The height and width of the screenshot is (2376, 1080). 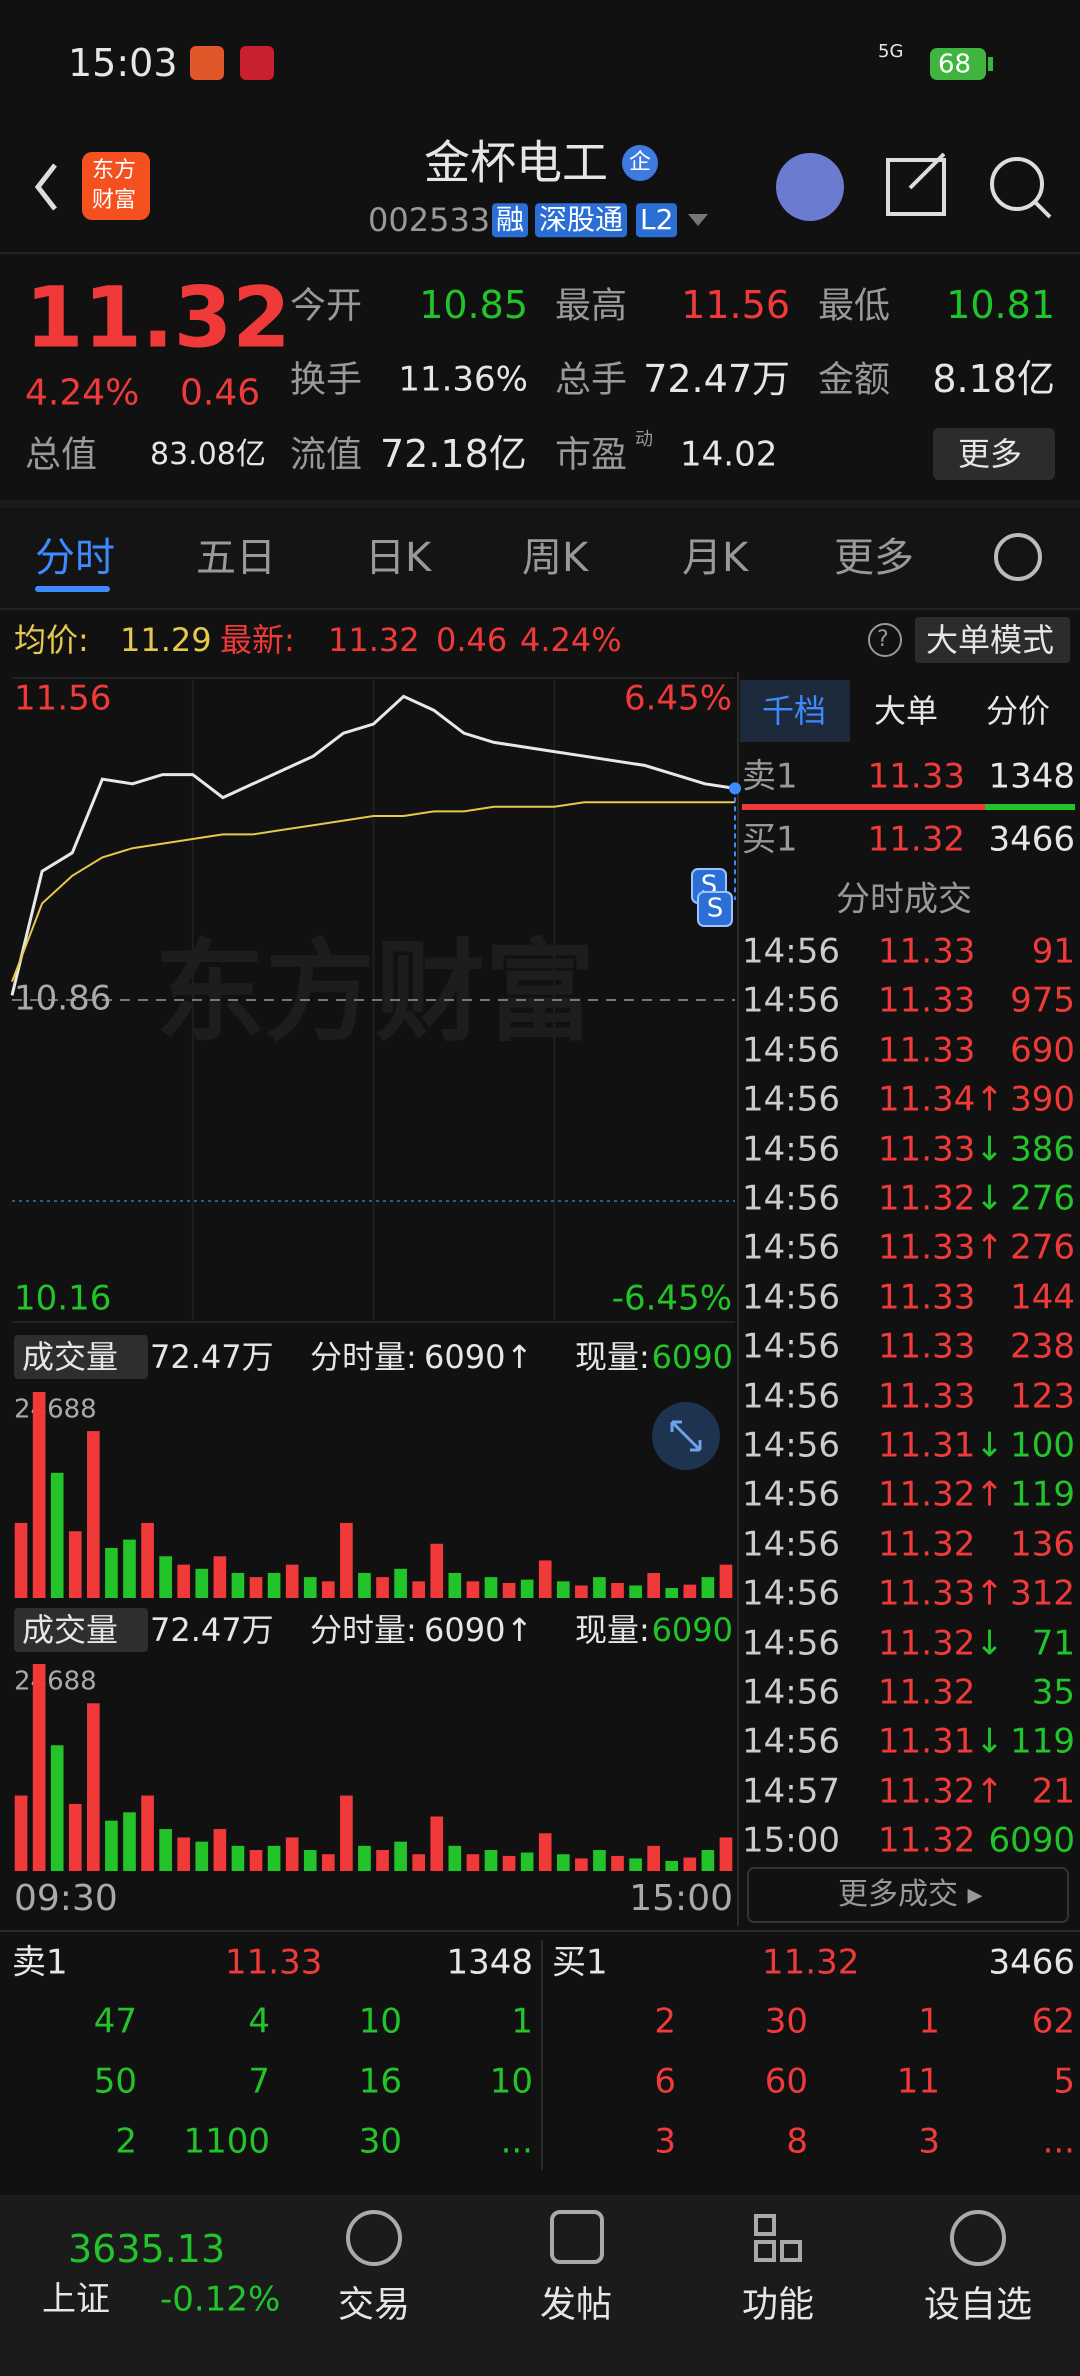 What do you see at coordinates (910, 1894) in the screenshot?
I see `more-trades: 更多成交 ▸` at bounding box center [910, 1894].